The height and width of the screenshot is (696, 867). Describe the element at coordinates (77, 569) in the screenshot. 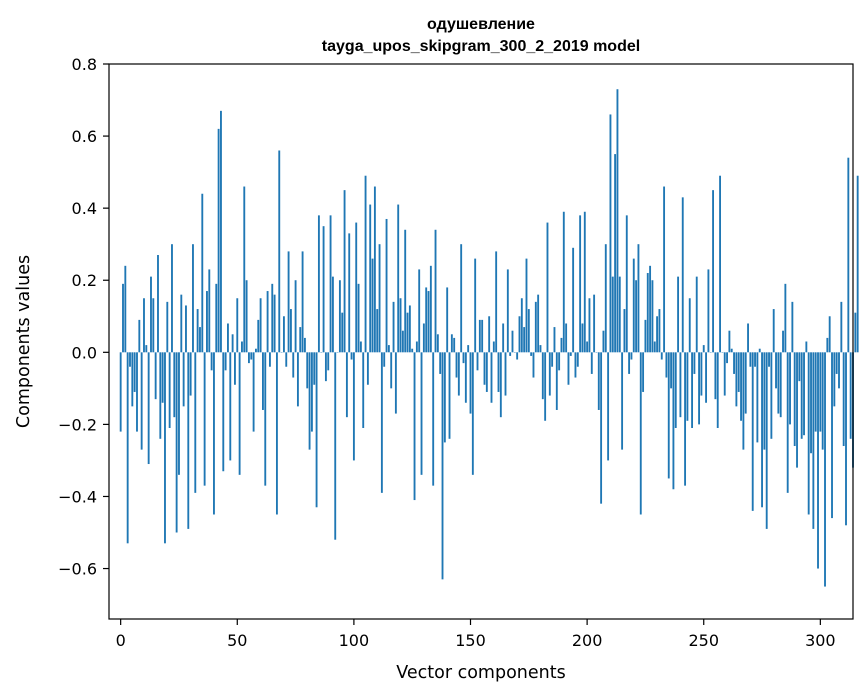

I see `y-tick-label: −0.6` at that location.